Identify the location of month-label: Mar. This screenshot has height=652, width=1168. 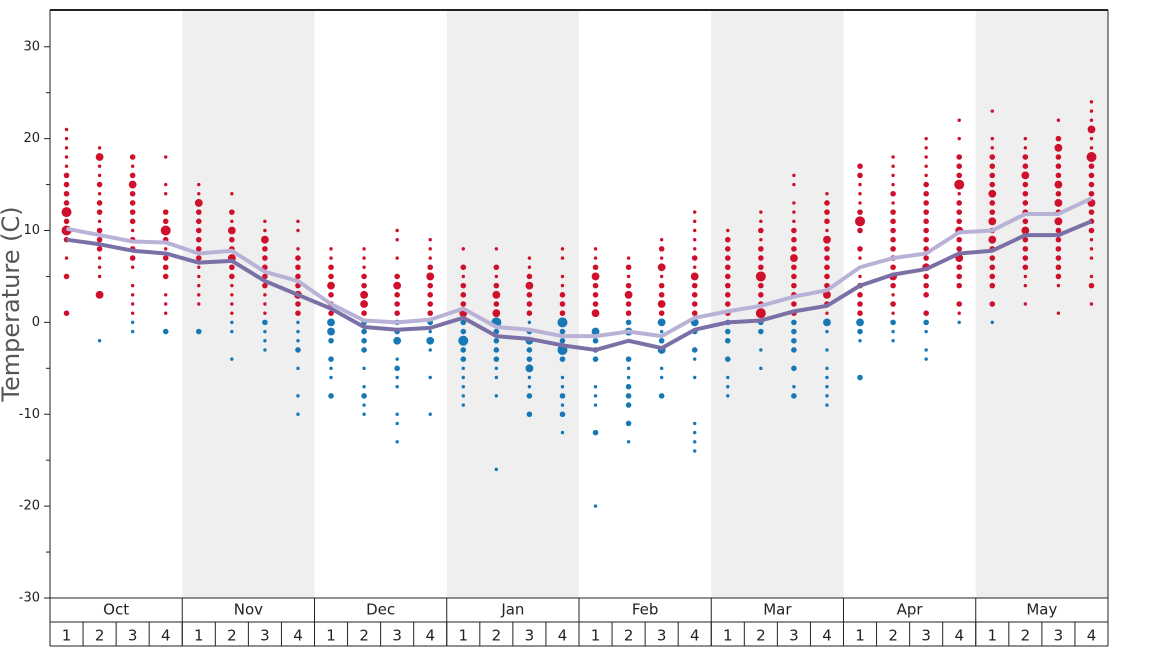
(777, 610).